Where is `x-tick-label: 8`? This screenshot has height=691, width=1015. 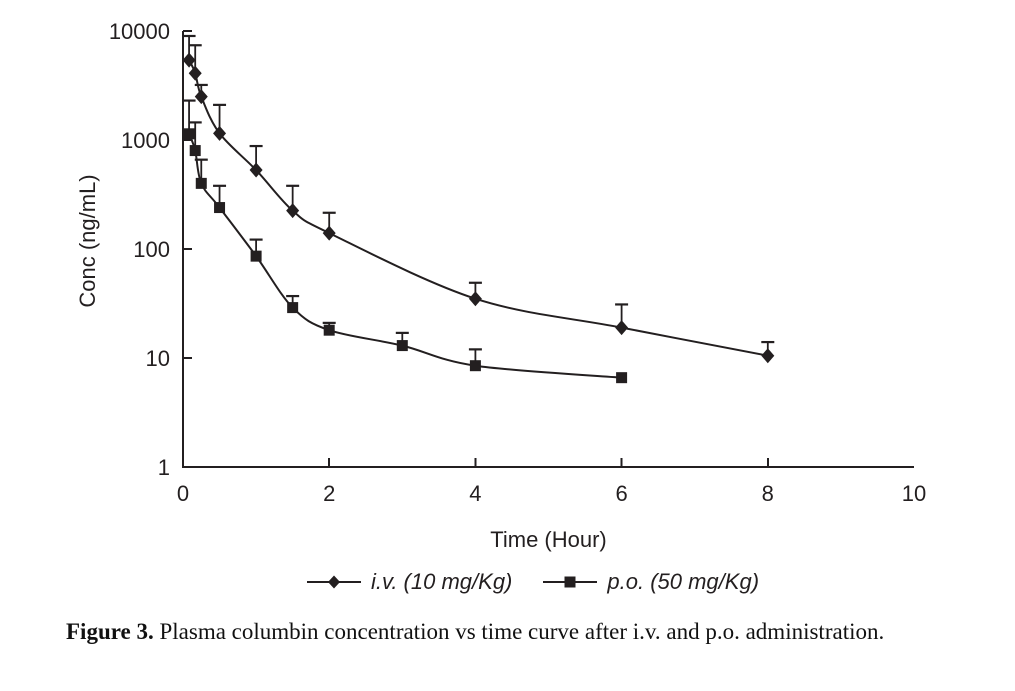
x-tick-label: 8 is located at coordinates (768, 493).